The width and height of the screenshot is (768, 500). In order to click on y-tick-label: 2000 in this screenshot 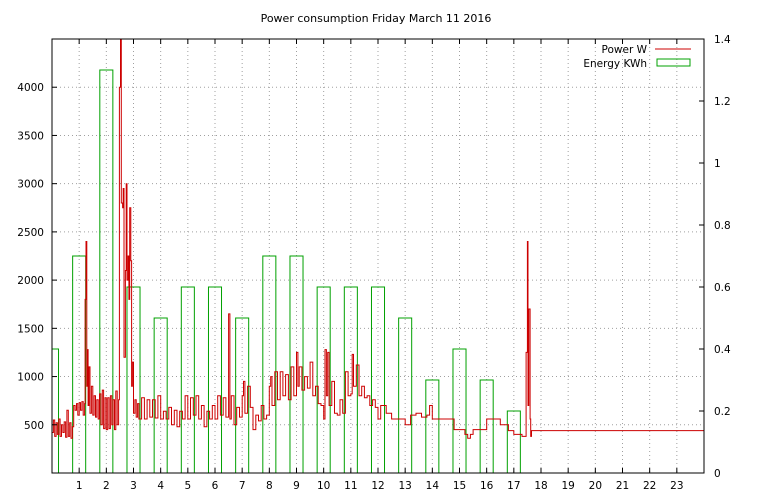, I will do `click(30, 281)`.